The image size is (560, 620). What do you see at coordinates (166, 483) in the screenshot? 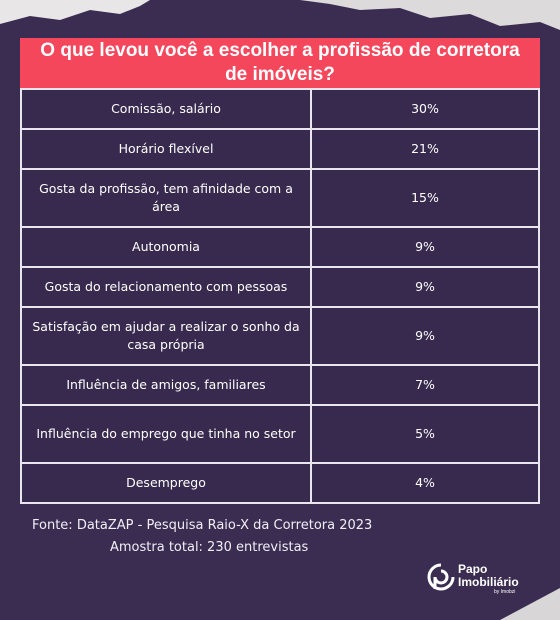
I see `reason-cell: Desemprego` at bounding box center [166, 483].